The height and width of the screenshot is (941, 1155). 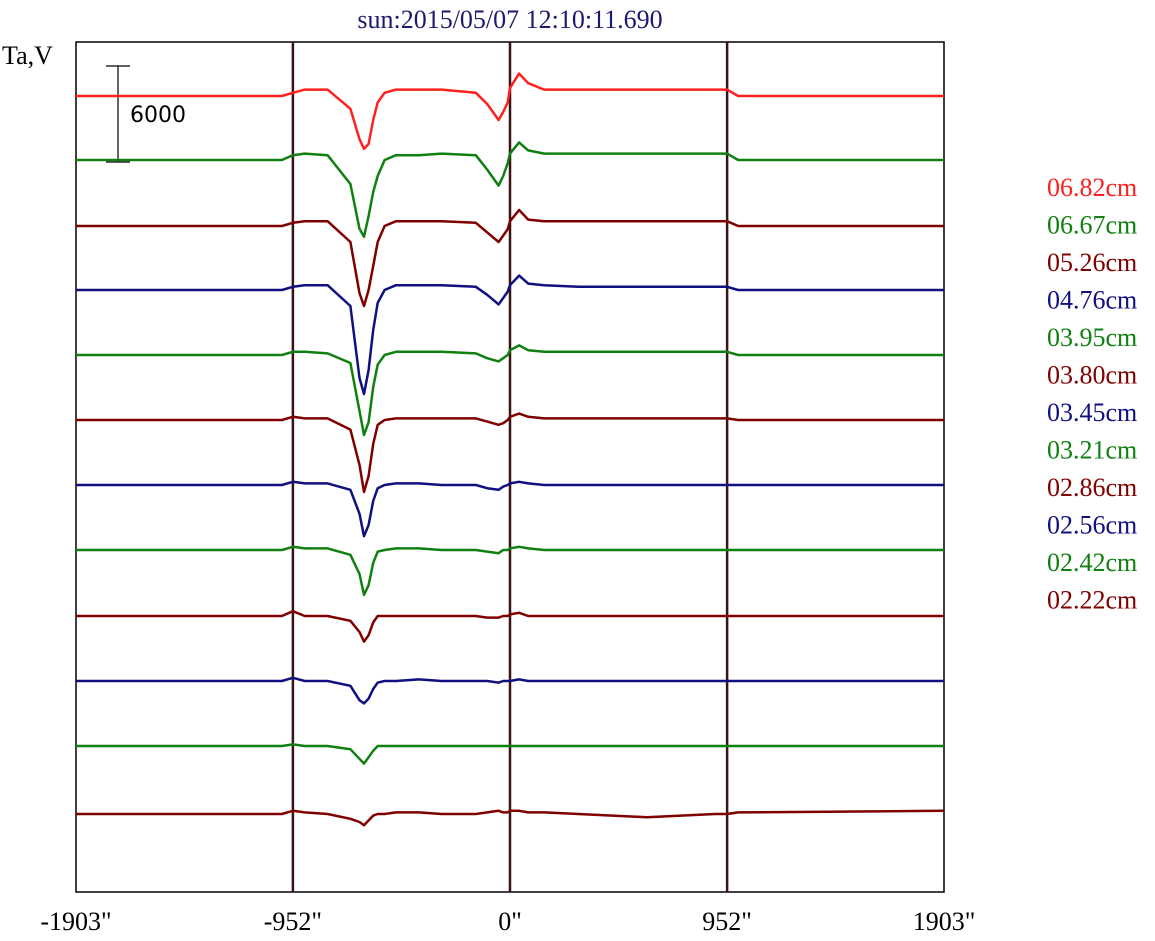 What do you see at coordinates (727, 921) in the screenshot?
I see `x-tick-label-3: 952"` at bounding box center [727, 921].